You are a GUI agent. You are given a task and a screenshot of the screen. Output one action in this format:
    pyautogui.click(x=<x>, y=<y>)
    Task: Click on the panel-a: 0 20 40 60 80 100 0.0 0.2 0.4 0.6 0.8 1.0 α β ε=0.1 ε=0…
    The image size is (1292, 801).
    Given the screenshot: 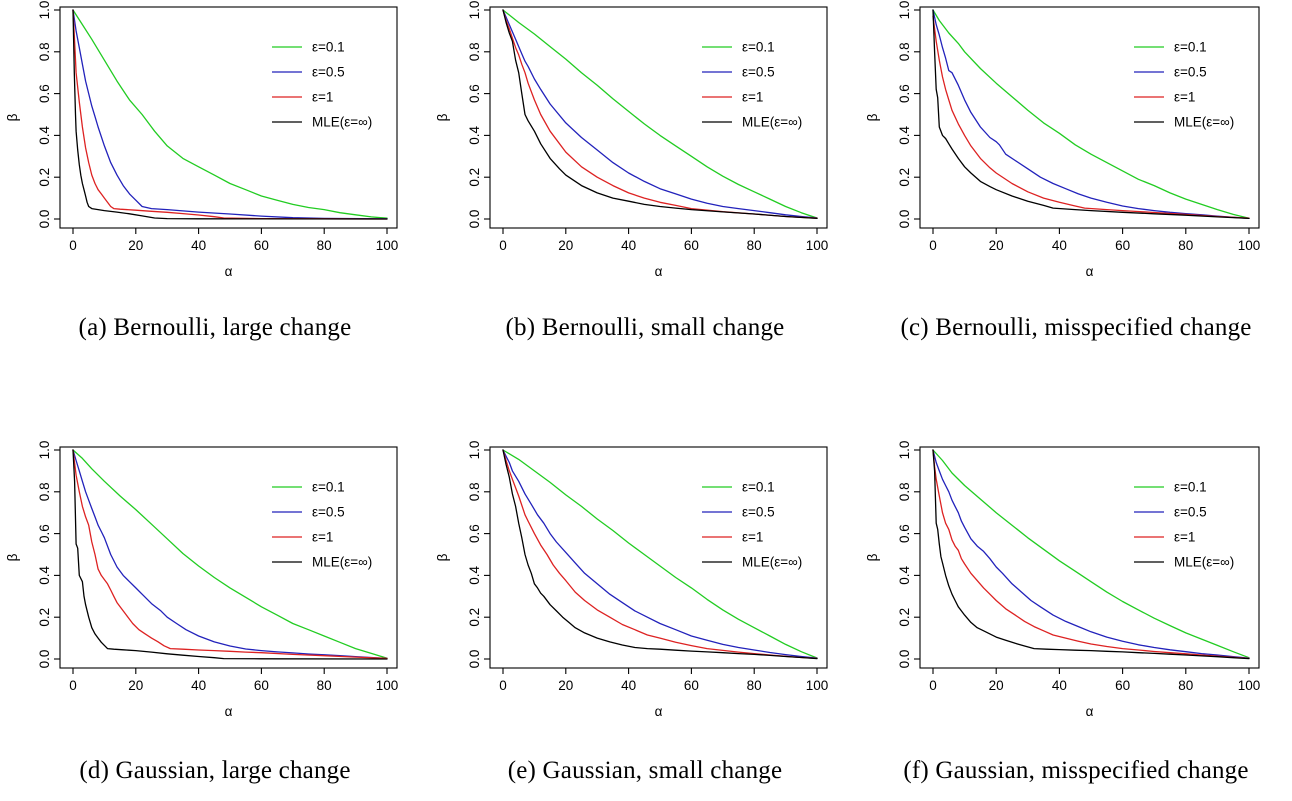 What is the action you would take?
    pyautogui.click(x=215, y=150)
    